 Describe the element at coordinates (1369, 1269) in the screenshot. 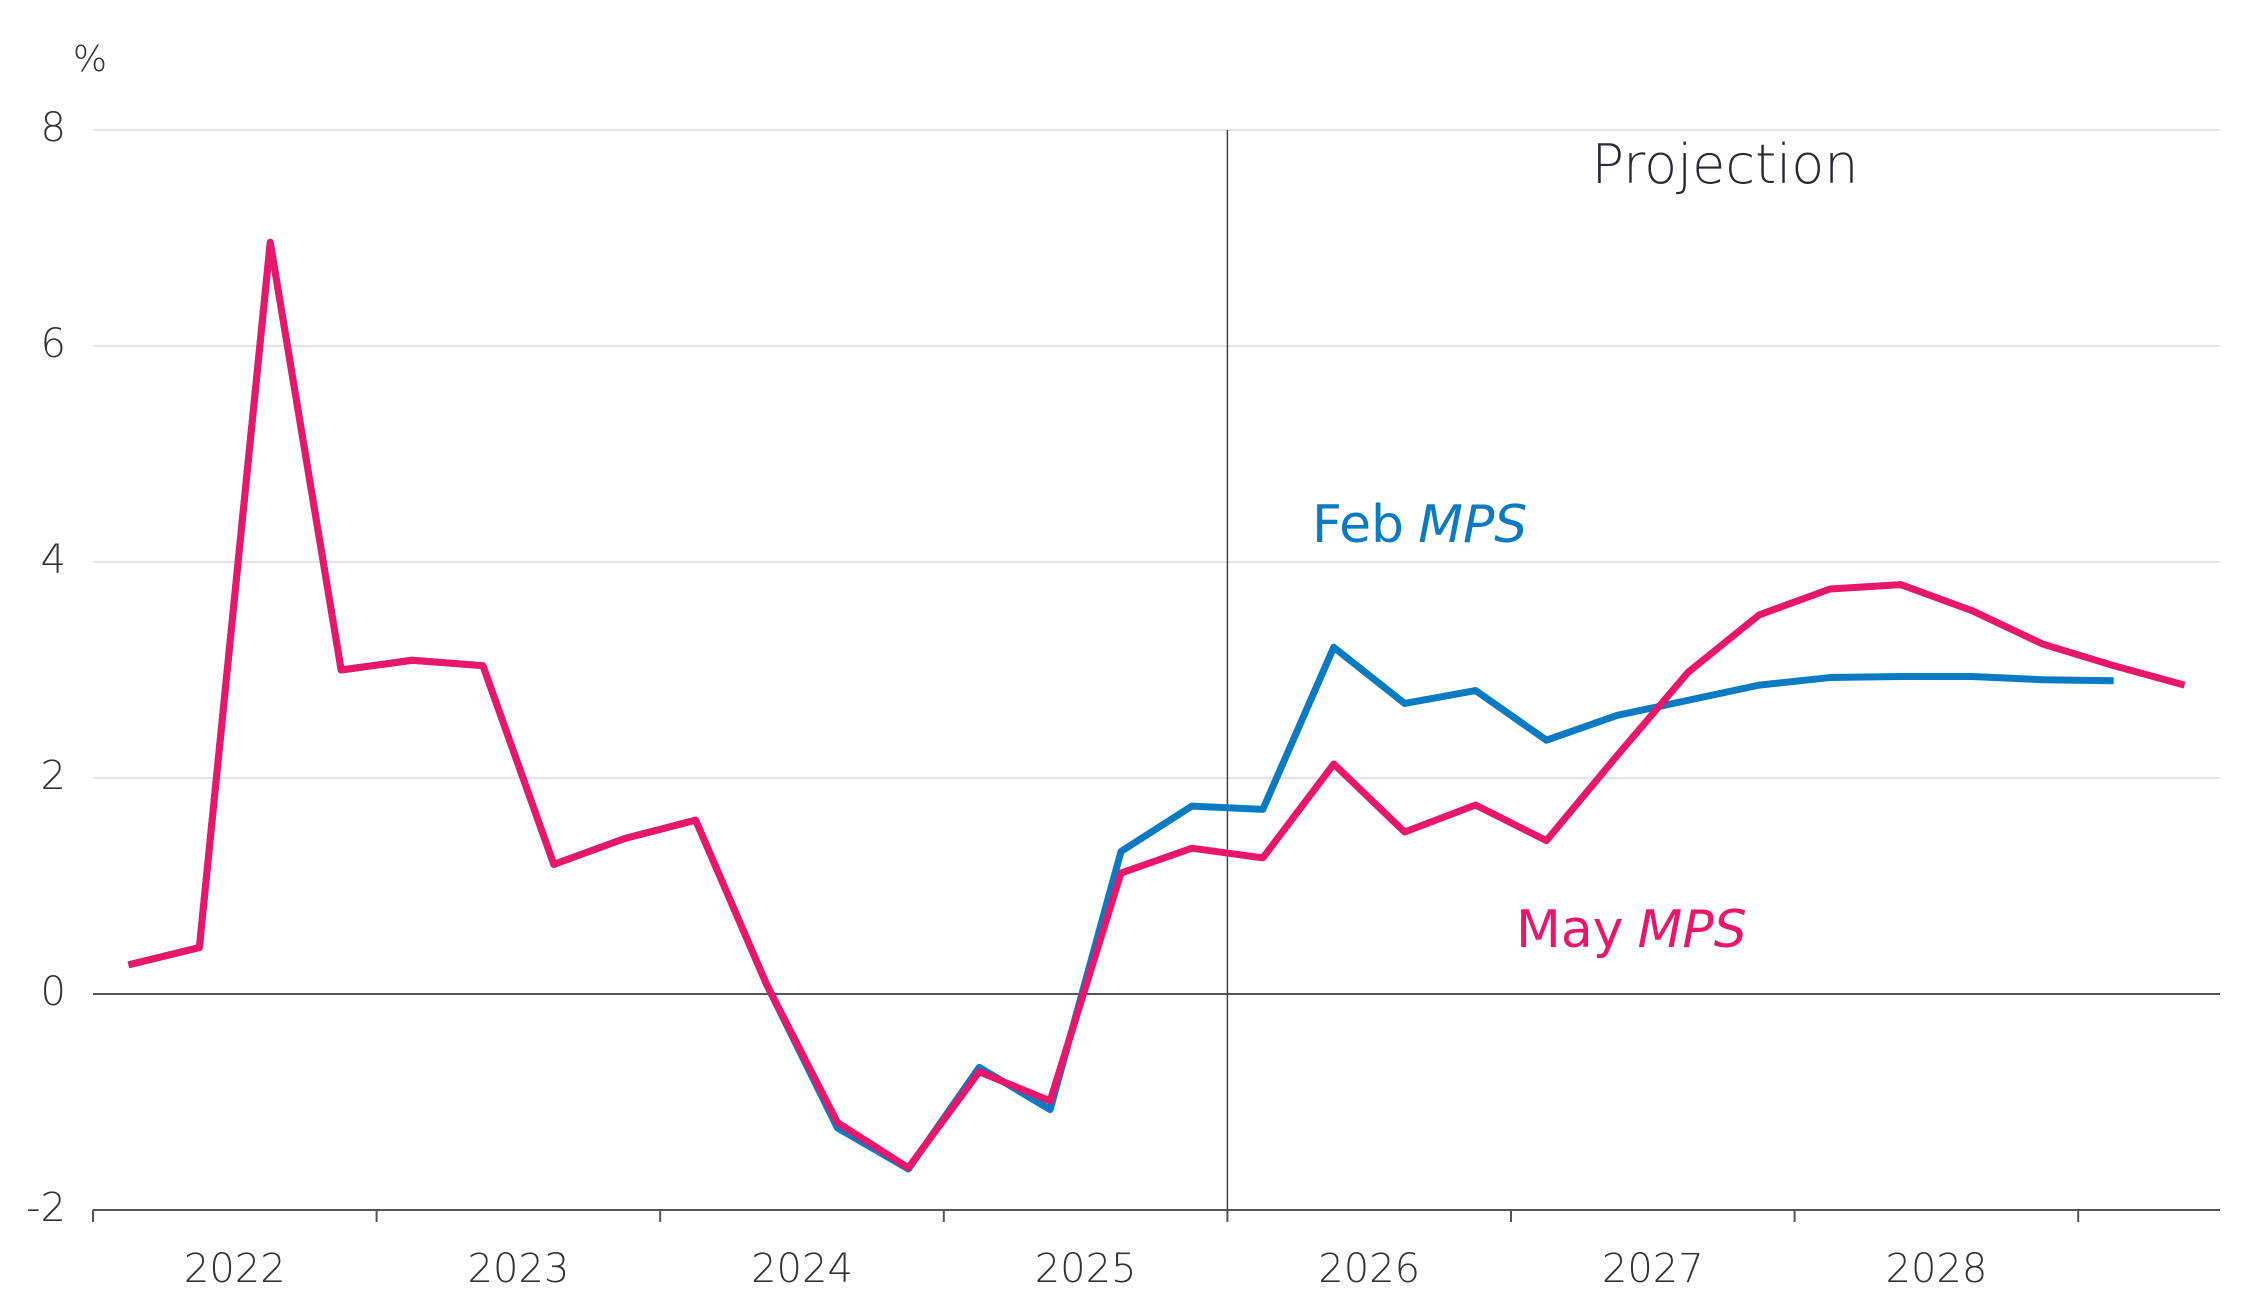

I see `x-tick-label: 2026` at that location.